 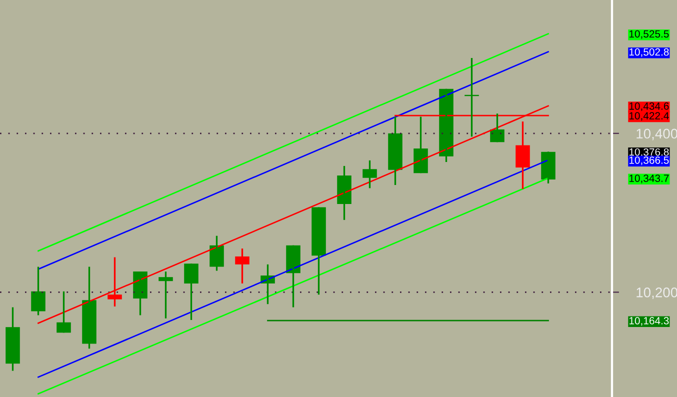 What do you see at coordinates (649, 107) in the screenshot?
I see `y2-tick-label: 10,434.6` at bounding box center [649, 107].